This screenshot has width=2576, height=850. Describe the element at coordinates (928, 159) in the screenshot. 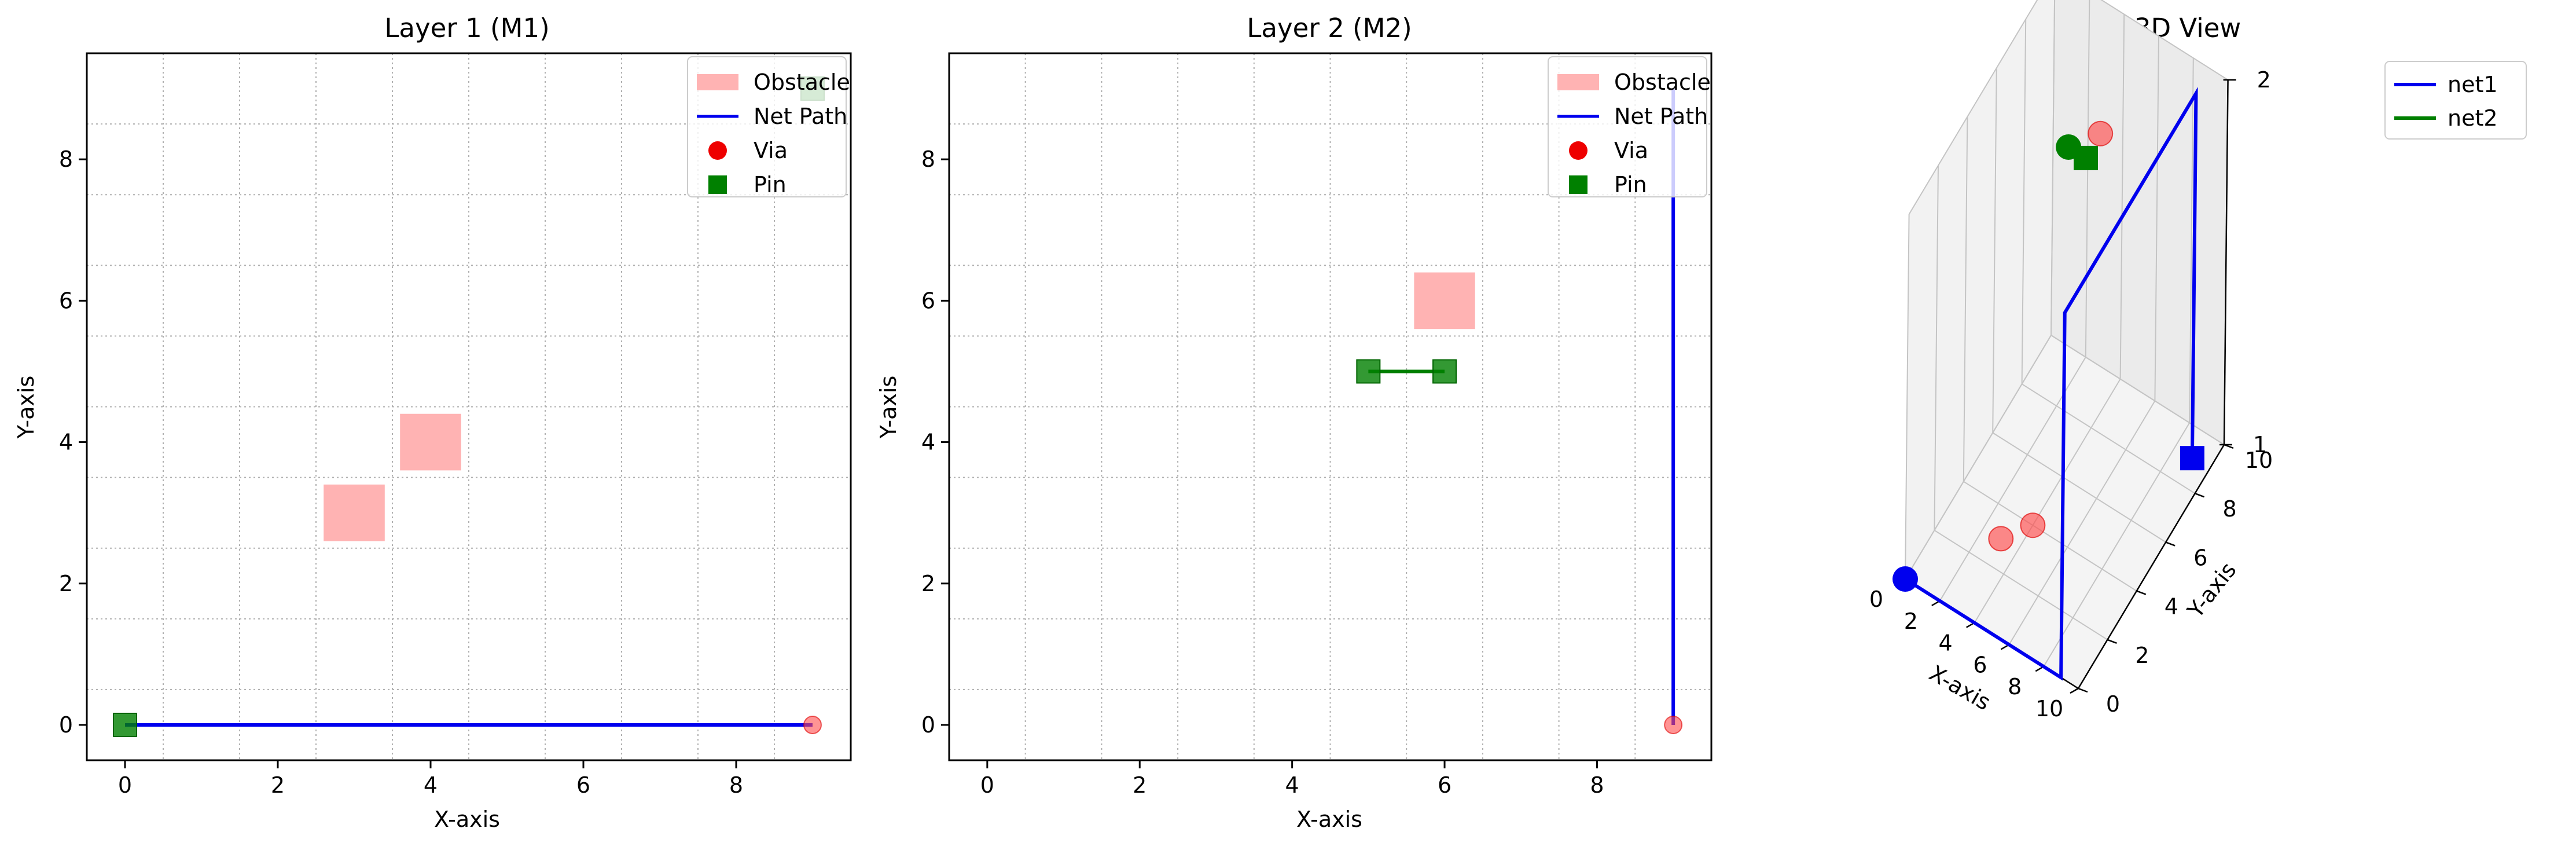

I see `layer2-ytick-label: 8` at that location.